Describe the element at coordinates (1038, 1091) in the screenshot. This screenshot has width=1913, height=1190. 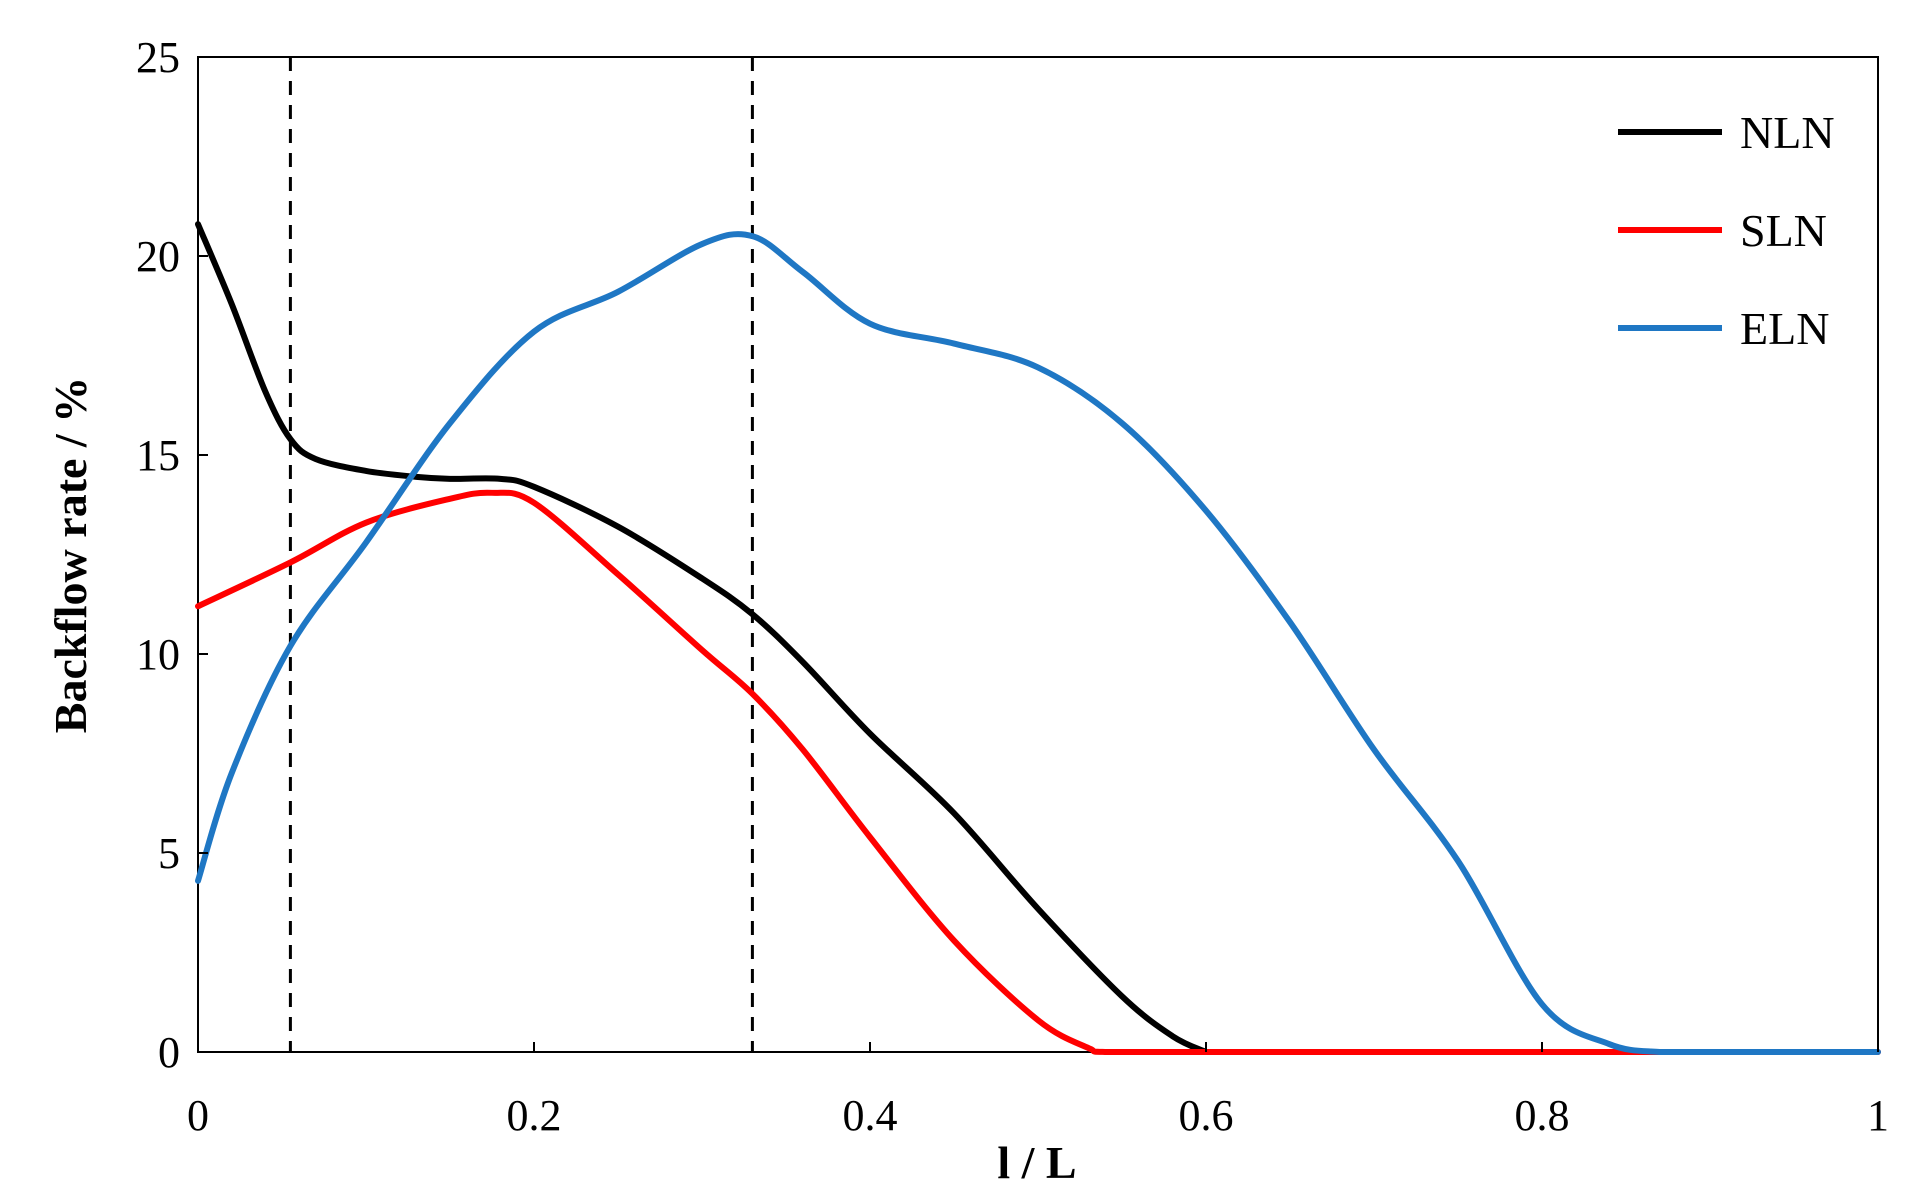
I see `x-axis-ticks: 0 0.2 0.4 0.6 0.8 1` at that location.